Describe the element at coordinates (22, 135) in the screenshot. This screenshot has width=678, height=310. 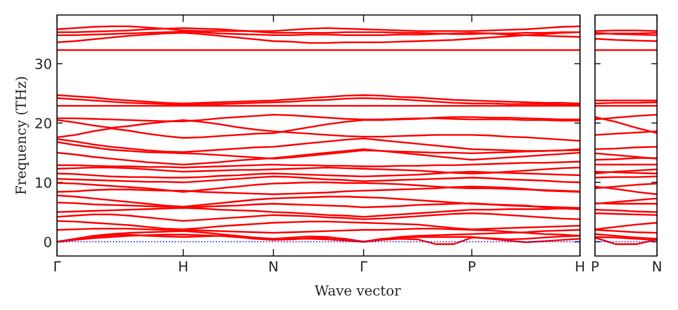
I see `y-axis-title: Frequency (THz)` at that location.